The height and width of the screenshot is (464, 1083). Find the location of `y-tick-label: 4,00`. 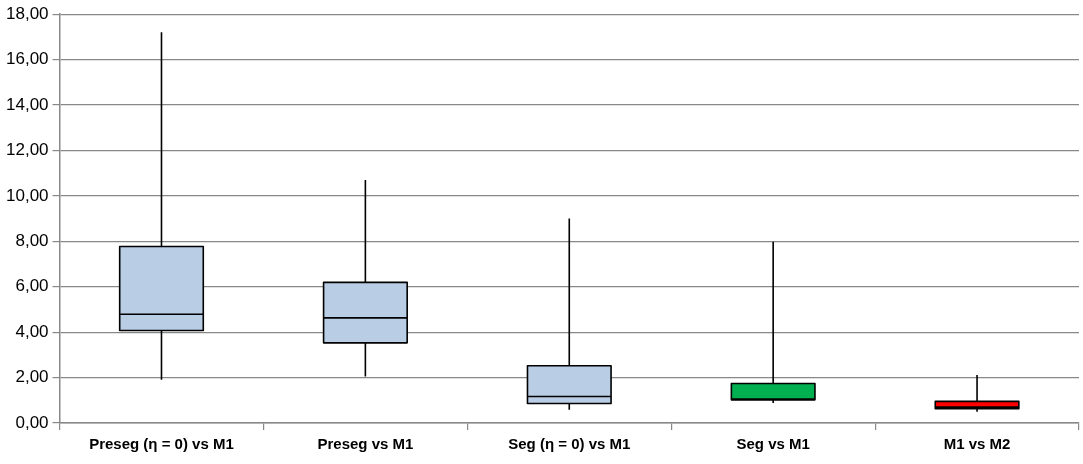

y-tick-label: 4,00 is located at coordinates (32, 331).